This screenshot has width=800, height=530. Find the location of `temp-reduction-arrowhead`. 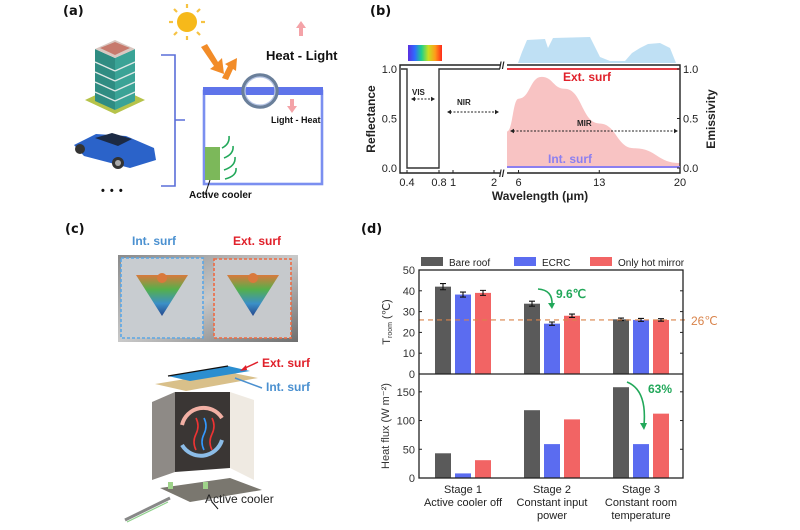

temp-reduction-arrowhead is located at coordinates (551, 306).